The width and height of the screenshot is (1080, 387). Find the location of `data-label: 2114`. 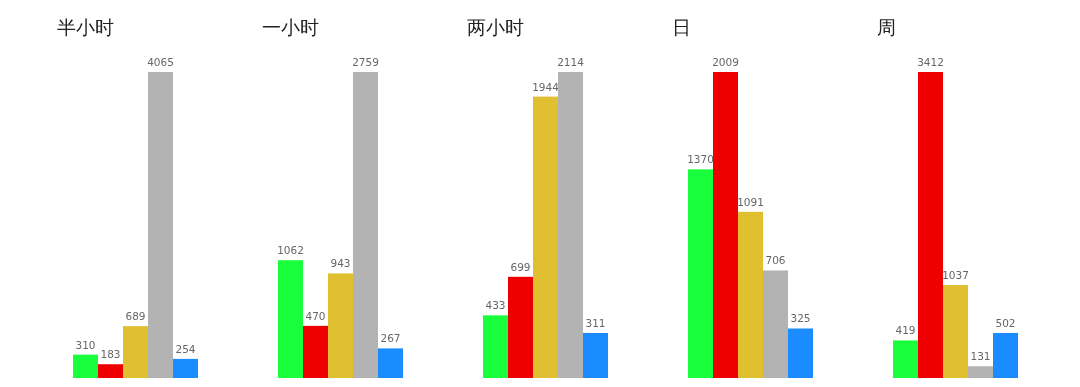

data-label: 2114 is located at coordinates (571, 62).